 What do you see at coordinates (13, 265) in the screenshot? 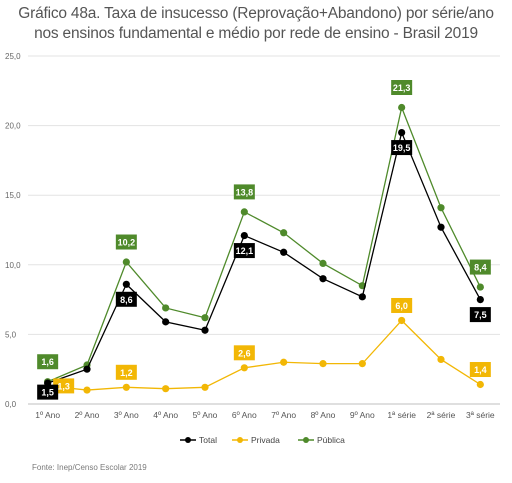
I see `y-tick-label: 10,0` at bounding box center [13, 265].